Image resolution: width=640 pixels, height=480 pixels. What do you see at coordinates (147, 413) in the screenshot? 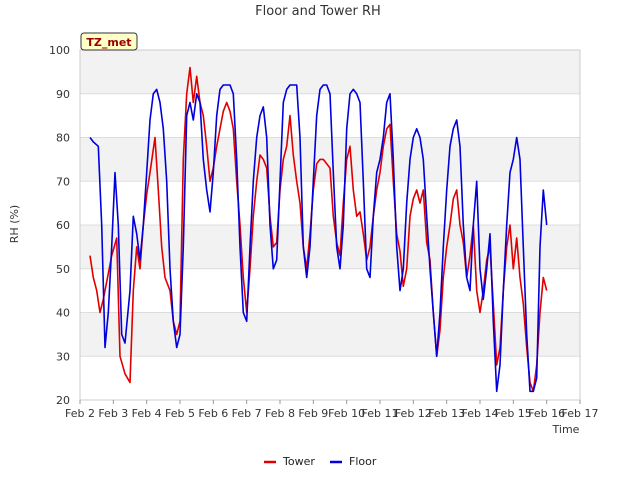
I see `x-tick-label: Feb 4` at bounding box center [147, 413].